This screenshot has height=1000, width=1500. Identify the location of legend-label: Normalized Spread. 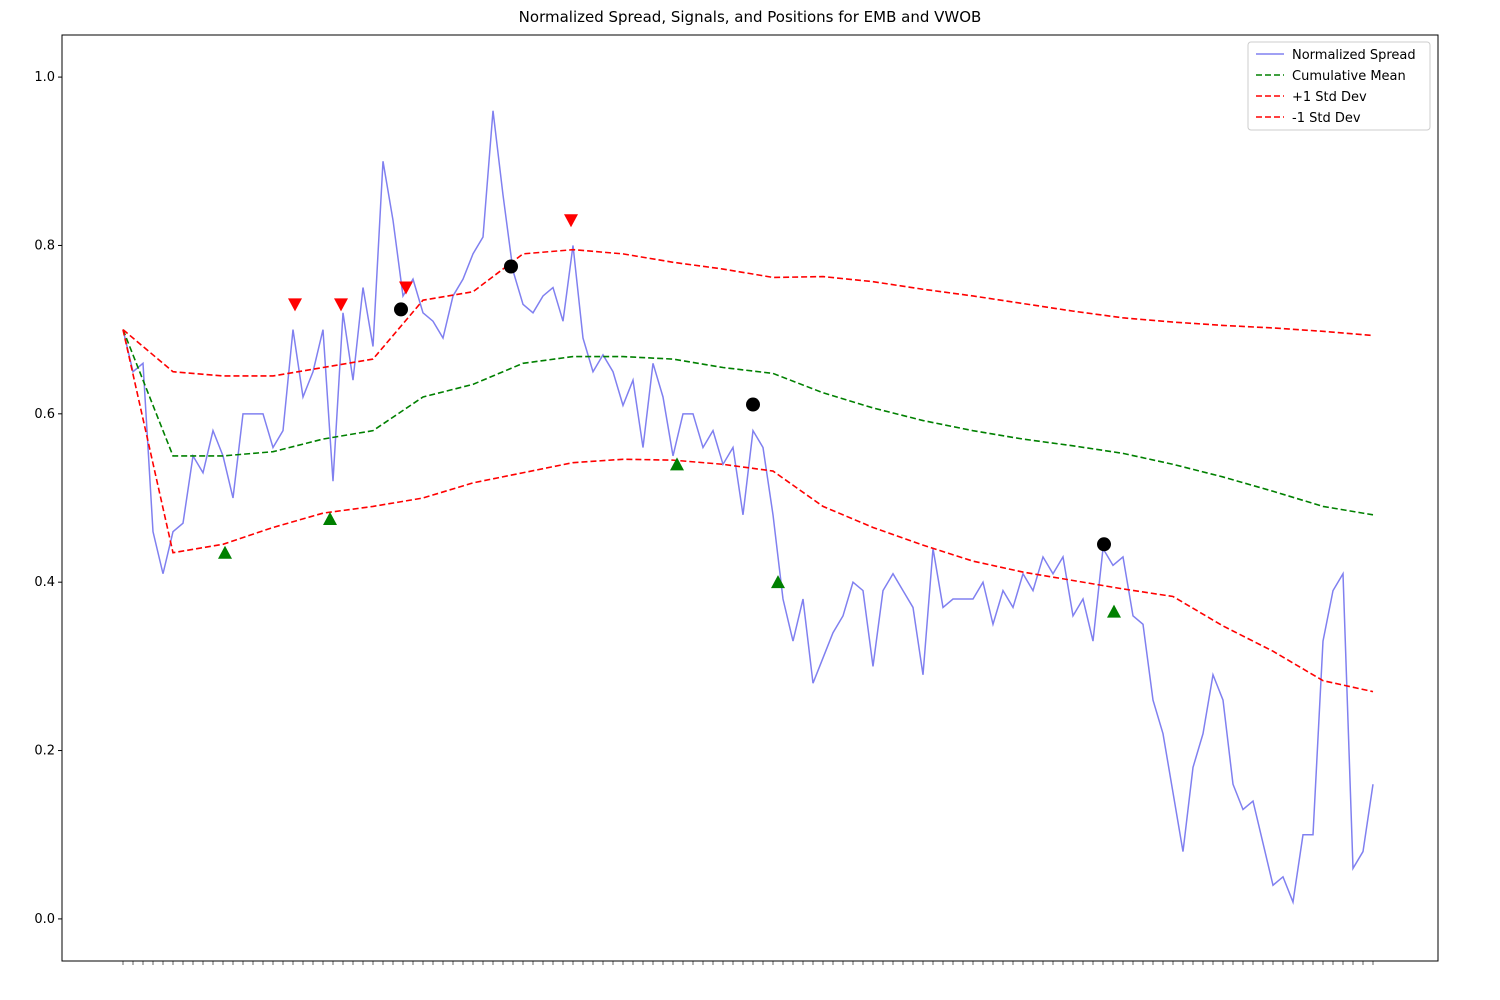
(1354, 55).